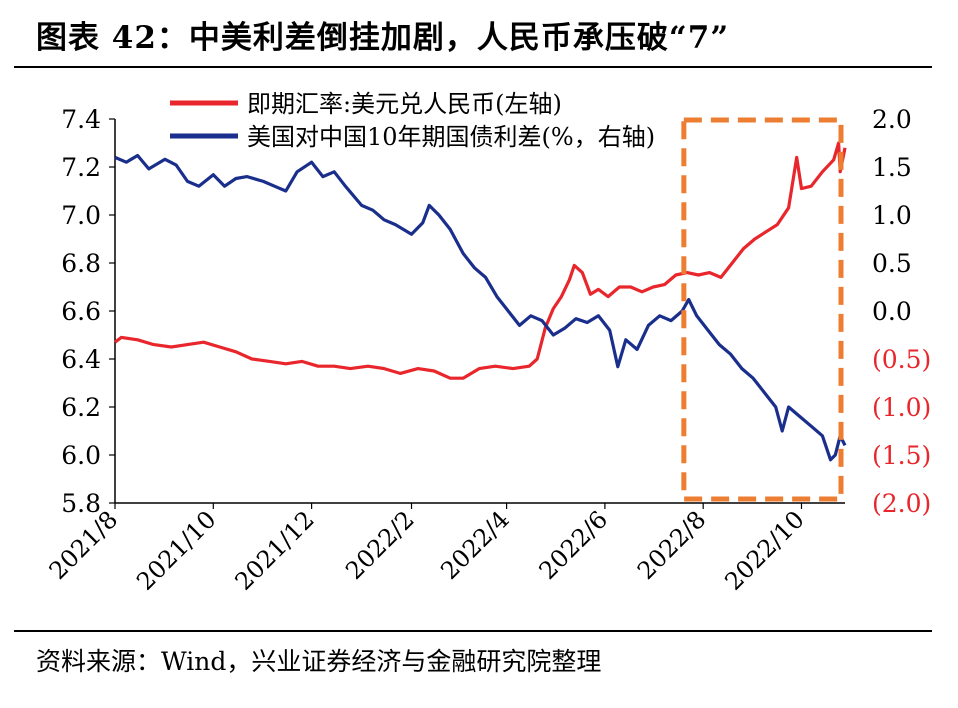 The image size is (958, 708). What do you see at coordinates (672, 545) in the screenshot?
I see `x-axis-tick-label: 2022/8` at bounding box center [672, 545].